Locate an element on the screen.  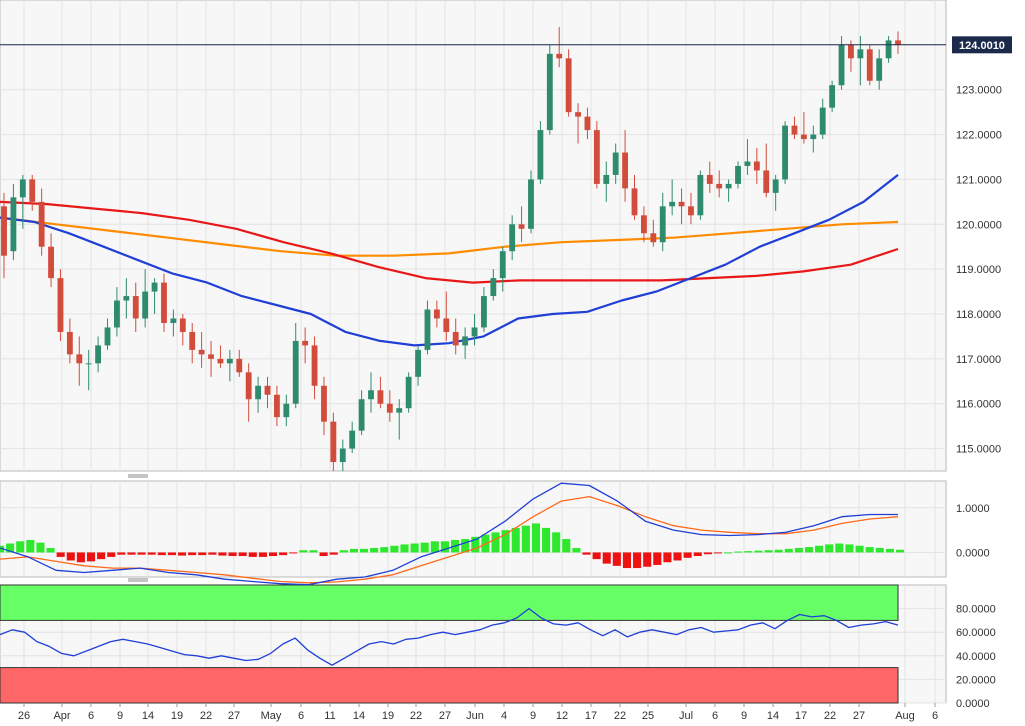
price-axis-label: 117.0000 is located at coordinates (978, 360).